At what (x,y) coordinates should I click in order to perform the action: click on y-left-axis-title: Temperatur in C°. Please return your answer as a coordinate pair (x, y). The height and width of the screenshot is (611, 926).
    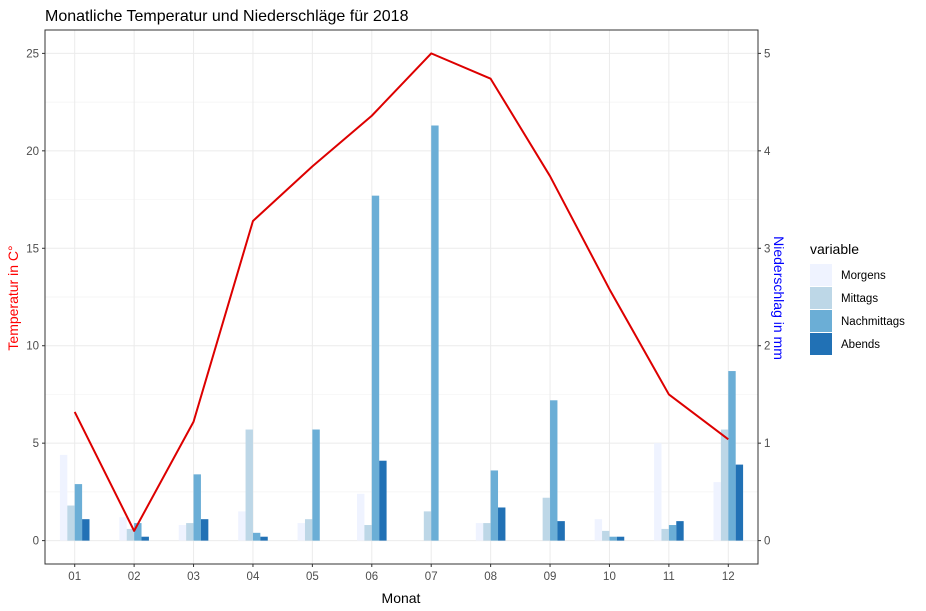
    Looking at the image, I should click on (13, 297).